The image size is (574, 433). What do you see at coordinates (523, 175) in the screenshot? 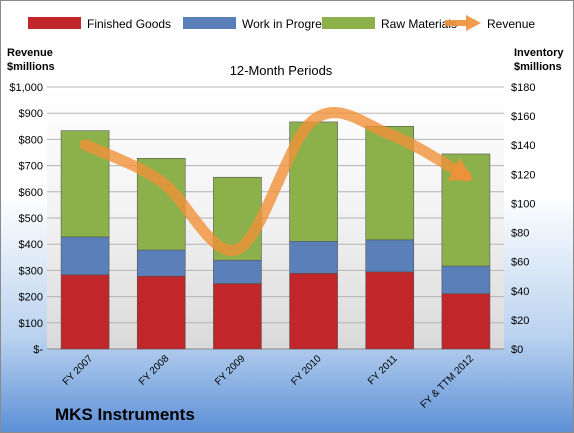
I see `right-tick-label: $120` at bounding box center [523, 175].